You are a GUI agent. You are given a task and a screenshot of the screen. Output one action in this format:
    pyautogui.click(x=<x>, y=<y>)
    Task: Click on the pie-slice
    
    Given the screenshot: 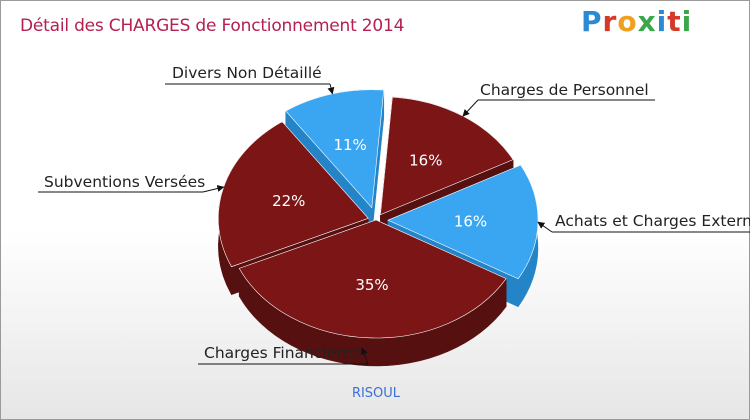 What is the action you would take?
    pyautogui.click(x=372, y=279)
    